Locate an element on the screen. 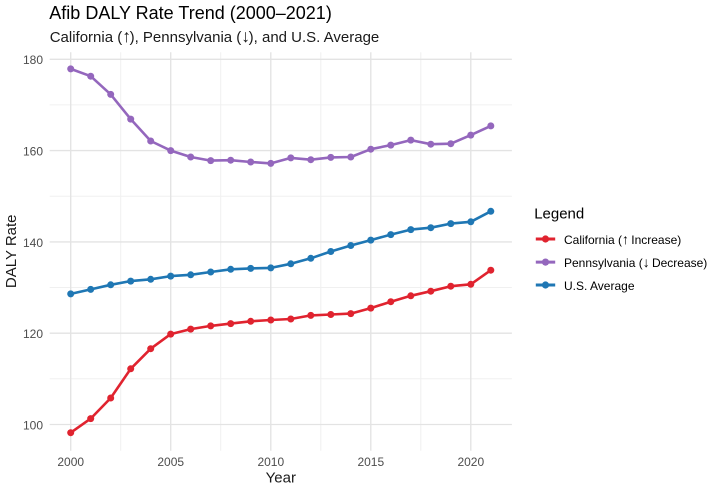  svg-text: DALY Rate is located at coordinates (11, 251).